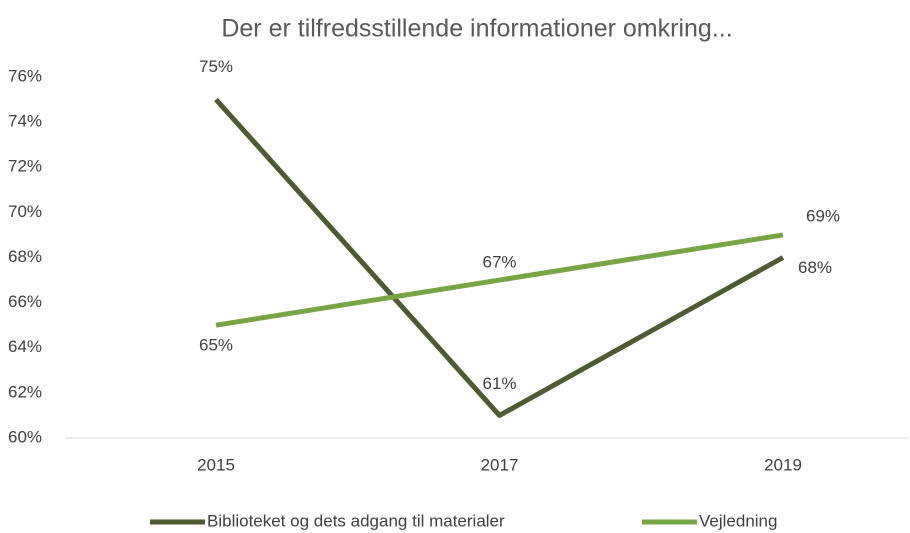 Image resolution: width=910 pixels, height=533 pixels. I want to click on data-label: 65%, so click(216, 345).